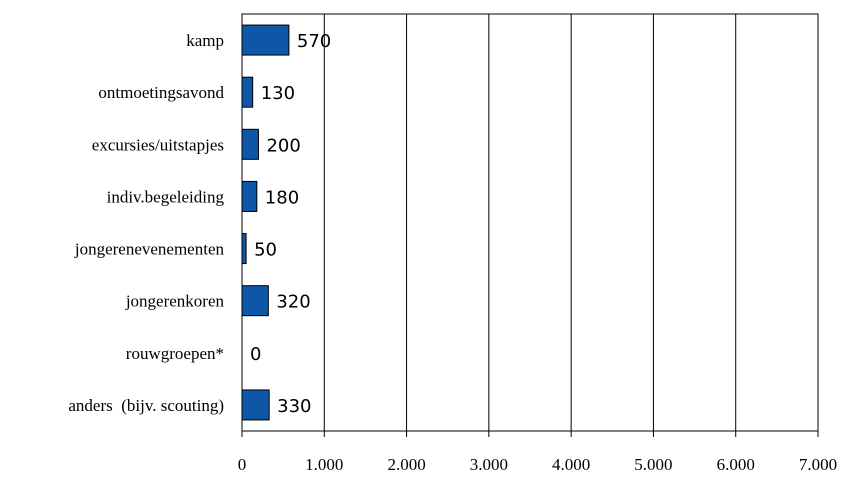 The height and width of the screenshot is (477, 848). What do you see at coordinates (294, 406) in the screenshot?
I see `data-label: 330` at bounding box center [294, 406].